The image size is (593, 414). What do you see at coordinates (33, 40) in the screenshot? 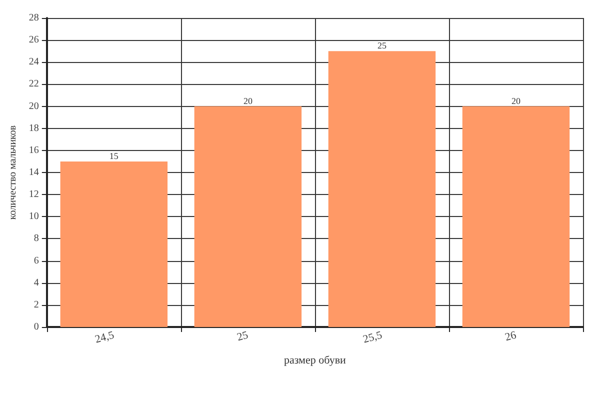
I see `y-tick-label: 26` at bounding box center [33, 40].